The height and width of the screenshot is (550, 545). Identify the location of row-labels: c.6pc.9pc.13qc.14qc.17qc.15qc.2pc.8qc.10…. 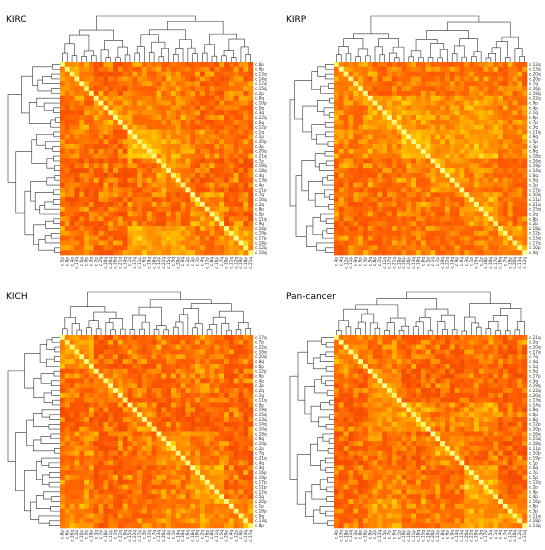
(261, 158).